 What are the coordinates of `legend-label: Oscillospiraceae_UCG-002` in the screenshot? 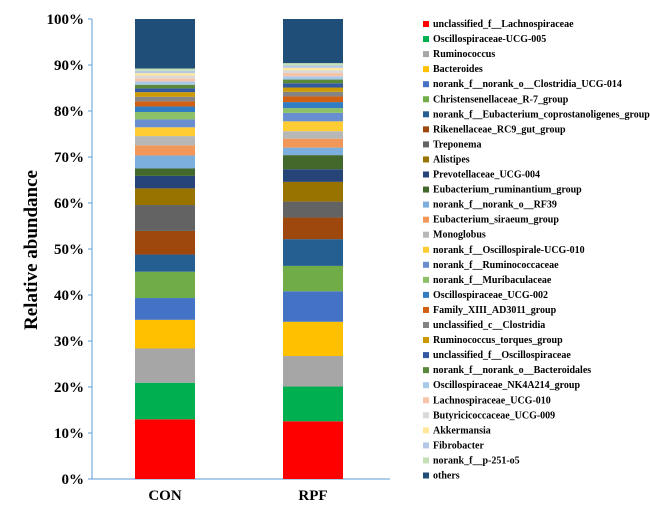 It's located at (490, 295).